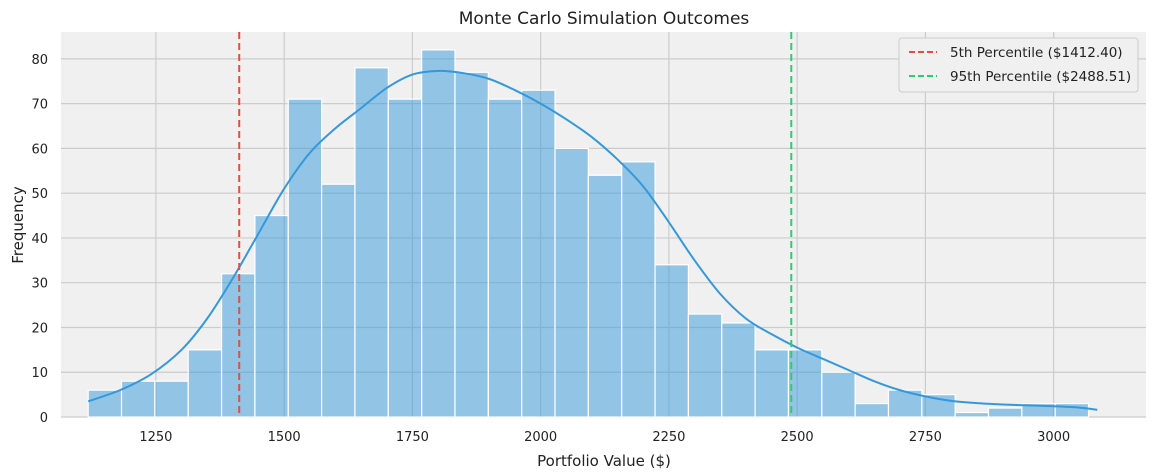 This screenshot has width=1155, height=476. Describe the element at coordinates (155, 437) in the screenshot. I see `x-tick-label: 1250` at that location.